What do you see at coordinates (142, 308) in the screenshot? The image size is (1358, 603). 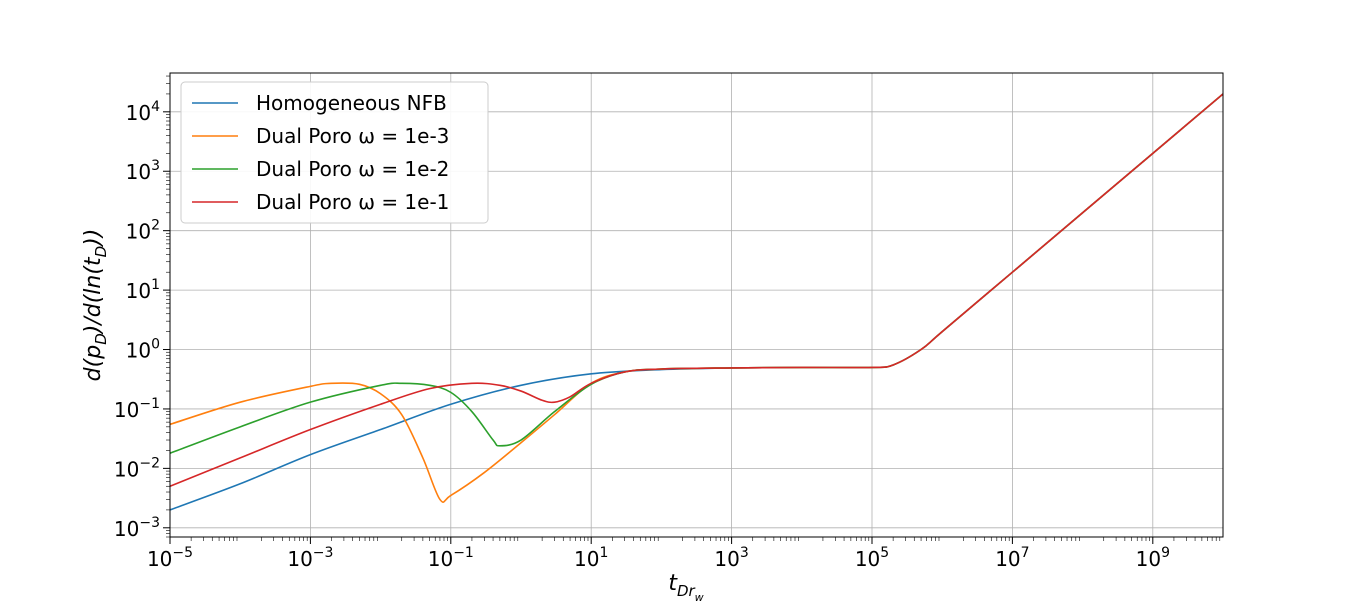 I see `y-axis-ticks: 10⁻³ 10⁻² 10⁻¹ 10⁰ 10¹ 10² 10³ 10⁴` at bounding box center [142, 308].